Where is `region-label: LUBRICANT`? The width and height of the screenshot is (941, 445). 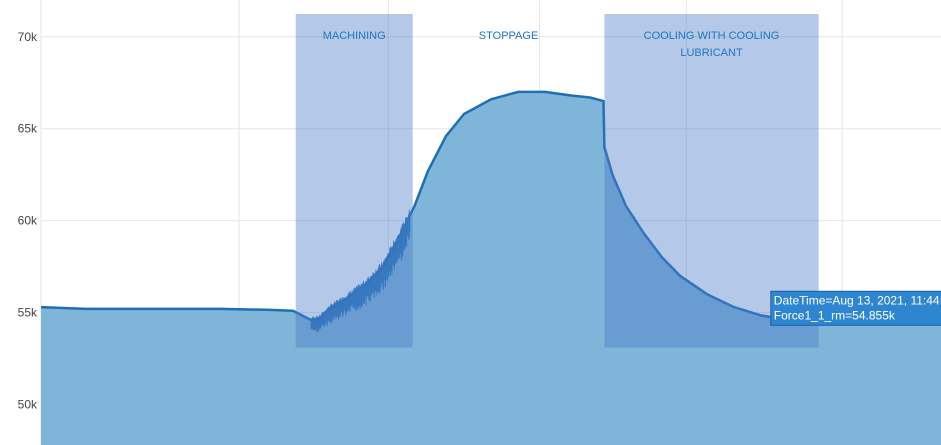
region-label: LUBRICANT is located at coordinates (711, 53).